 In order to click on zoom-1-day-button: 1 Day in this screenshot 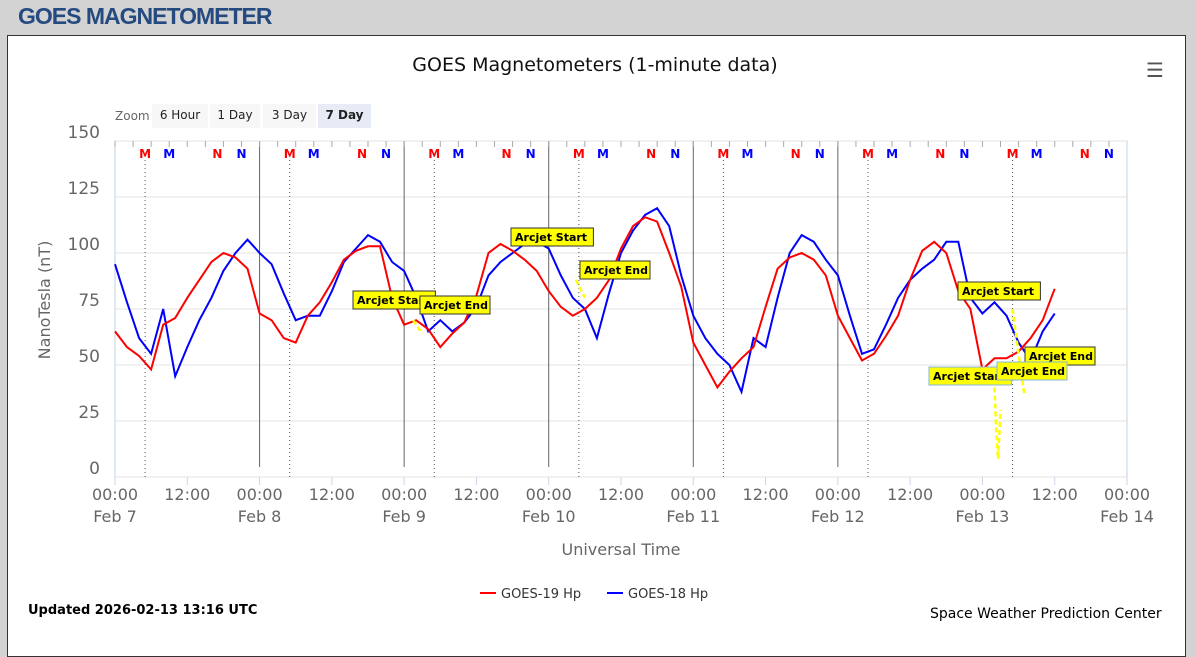, I will do `click(235, 116)`.